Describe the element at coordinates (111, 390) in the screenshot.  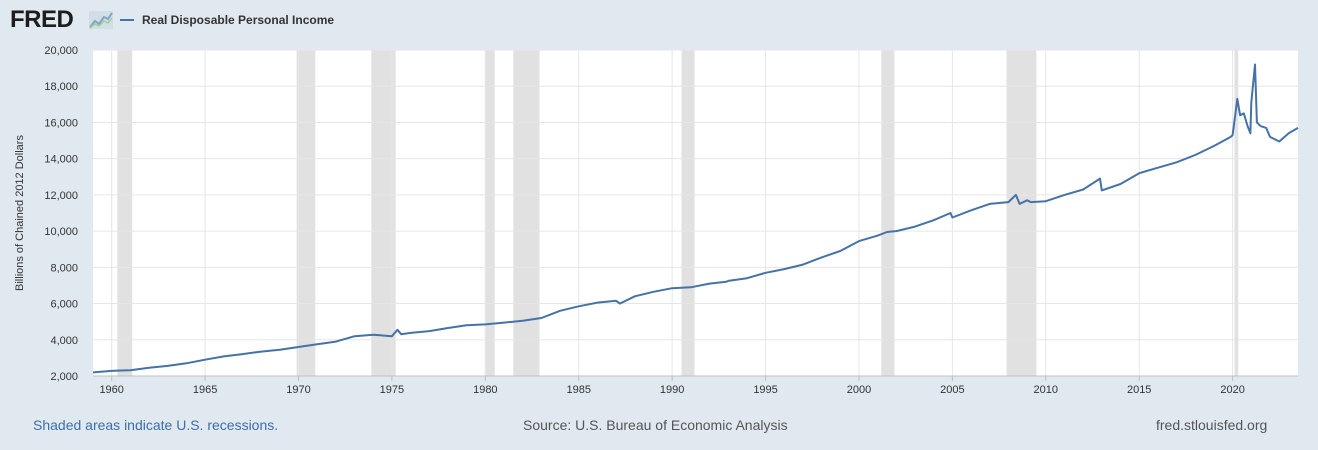
I see `x-tick-label: 1960` at that location.